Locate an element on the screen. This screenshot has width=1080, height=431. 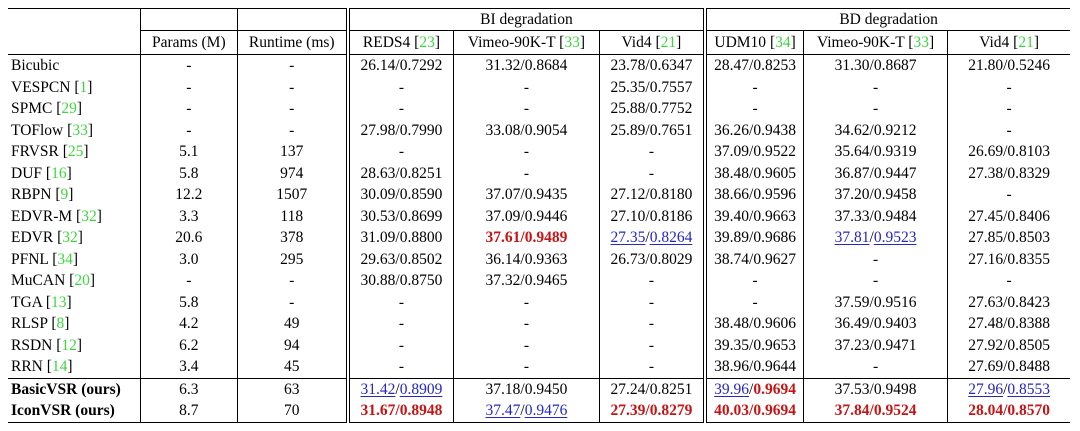
params-cell: - is located at coordinates (188, 130).